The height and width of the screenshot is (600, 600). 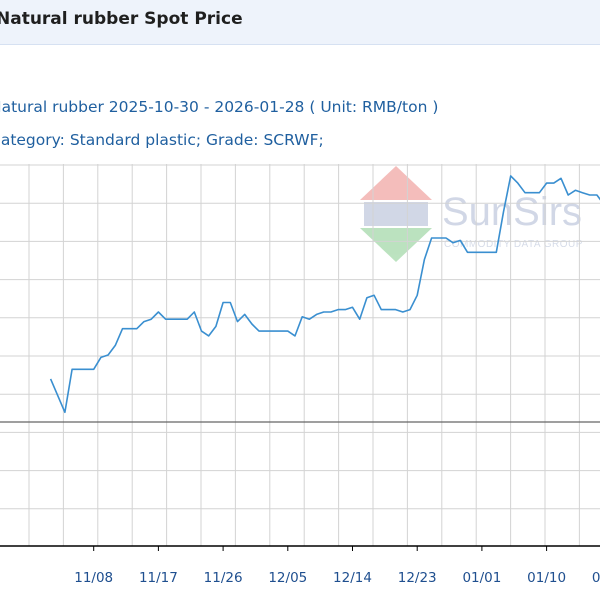 What do you see at coordinates (287, 578) in the screenshot?
I see `x-tick-label: 12/05` at bounding box center [287, 578].